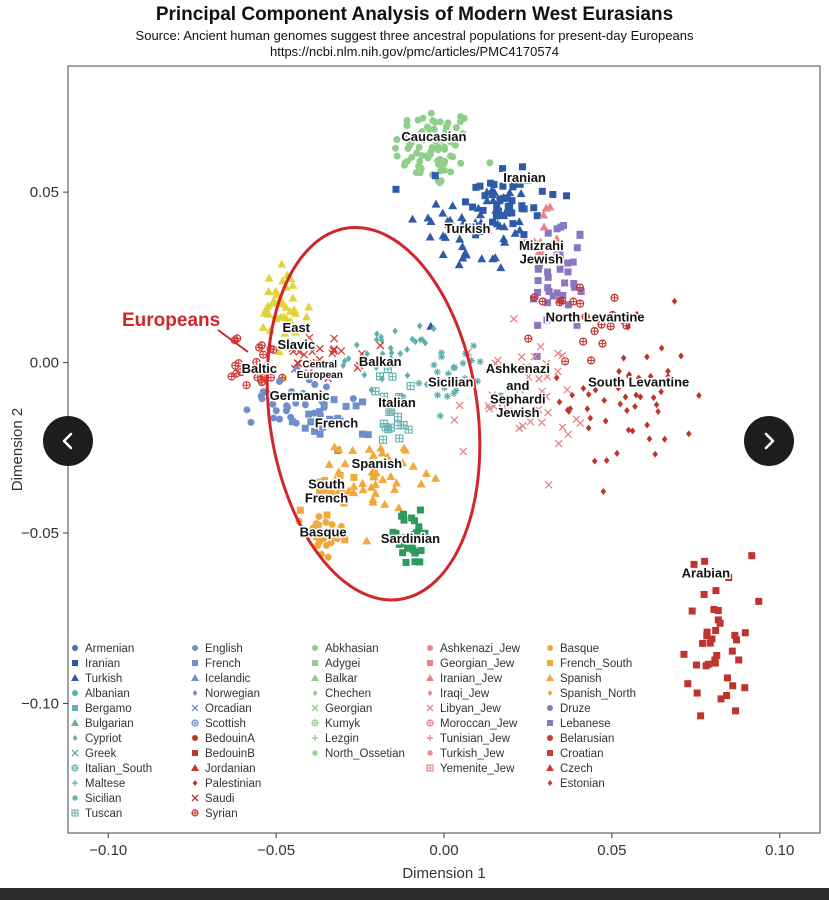  I want to click on data-point-basque, so click(319, 542).